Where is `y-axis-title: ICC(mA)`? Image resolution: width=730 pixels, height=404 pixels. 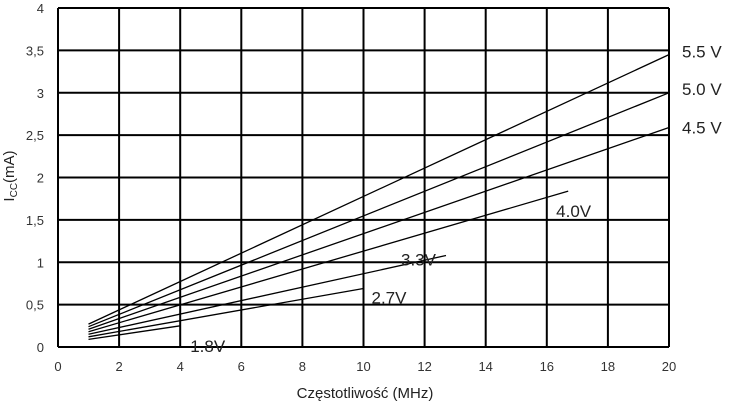
y-axis-title: ICC(mA) is located at coordinates (10, 175).